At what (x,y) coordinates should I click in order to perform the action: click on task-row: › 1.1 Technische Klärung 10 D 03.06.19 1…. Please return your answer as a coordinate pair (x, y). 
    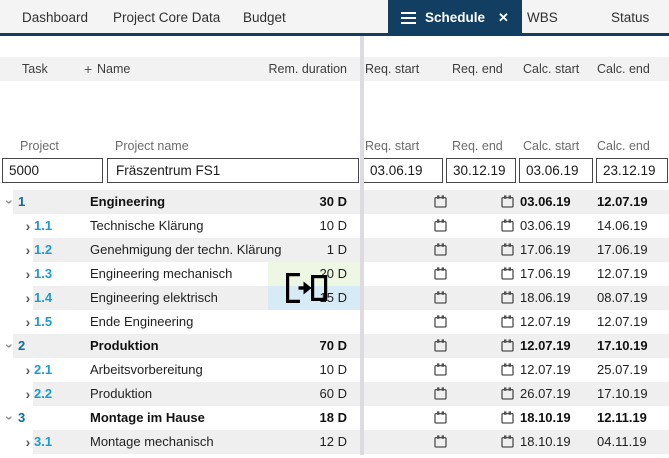
    Looking at the image, I should click on (334, 226).